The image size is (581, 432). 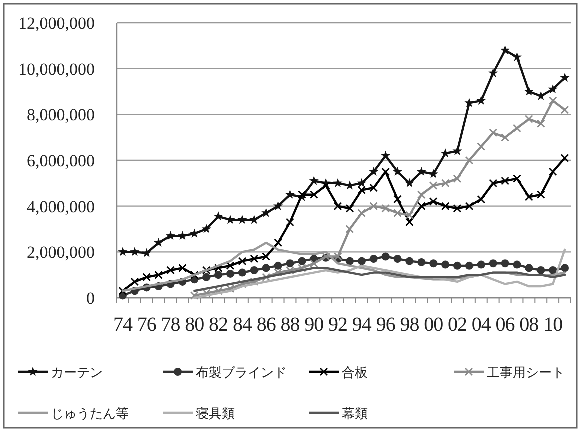 I want to click on legend-label: 合板, so click(x=355, y=373).